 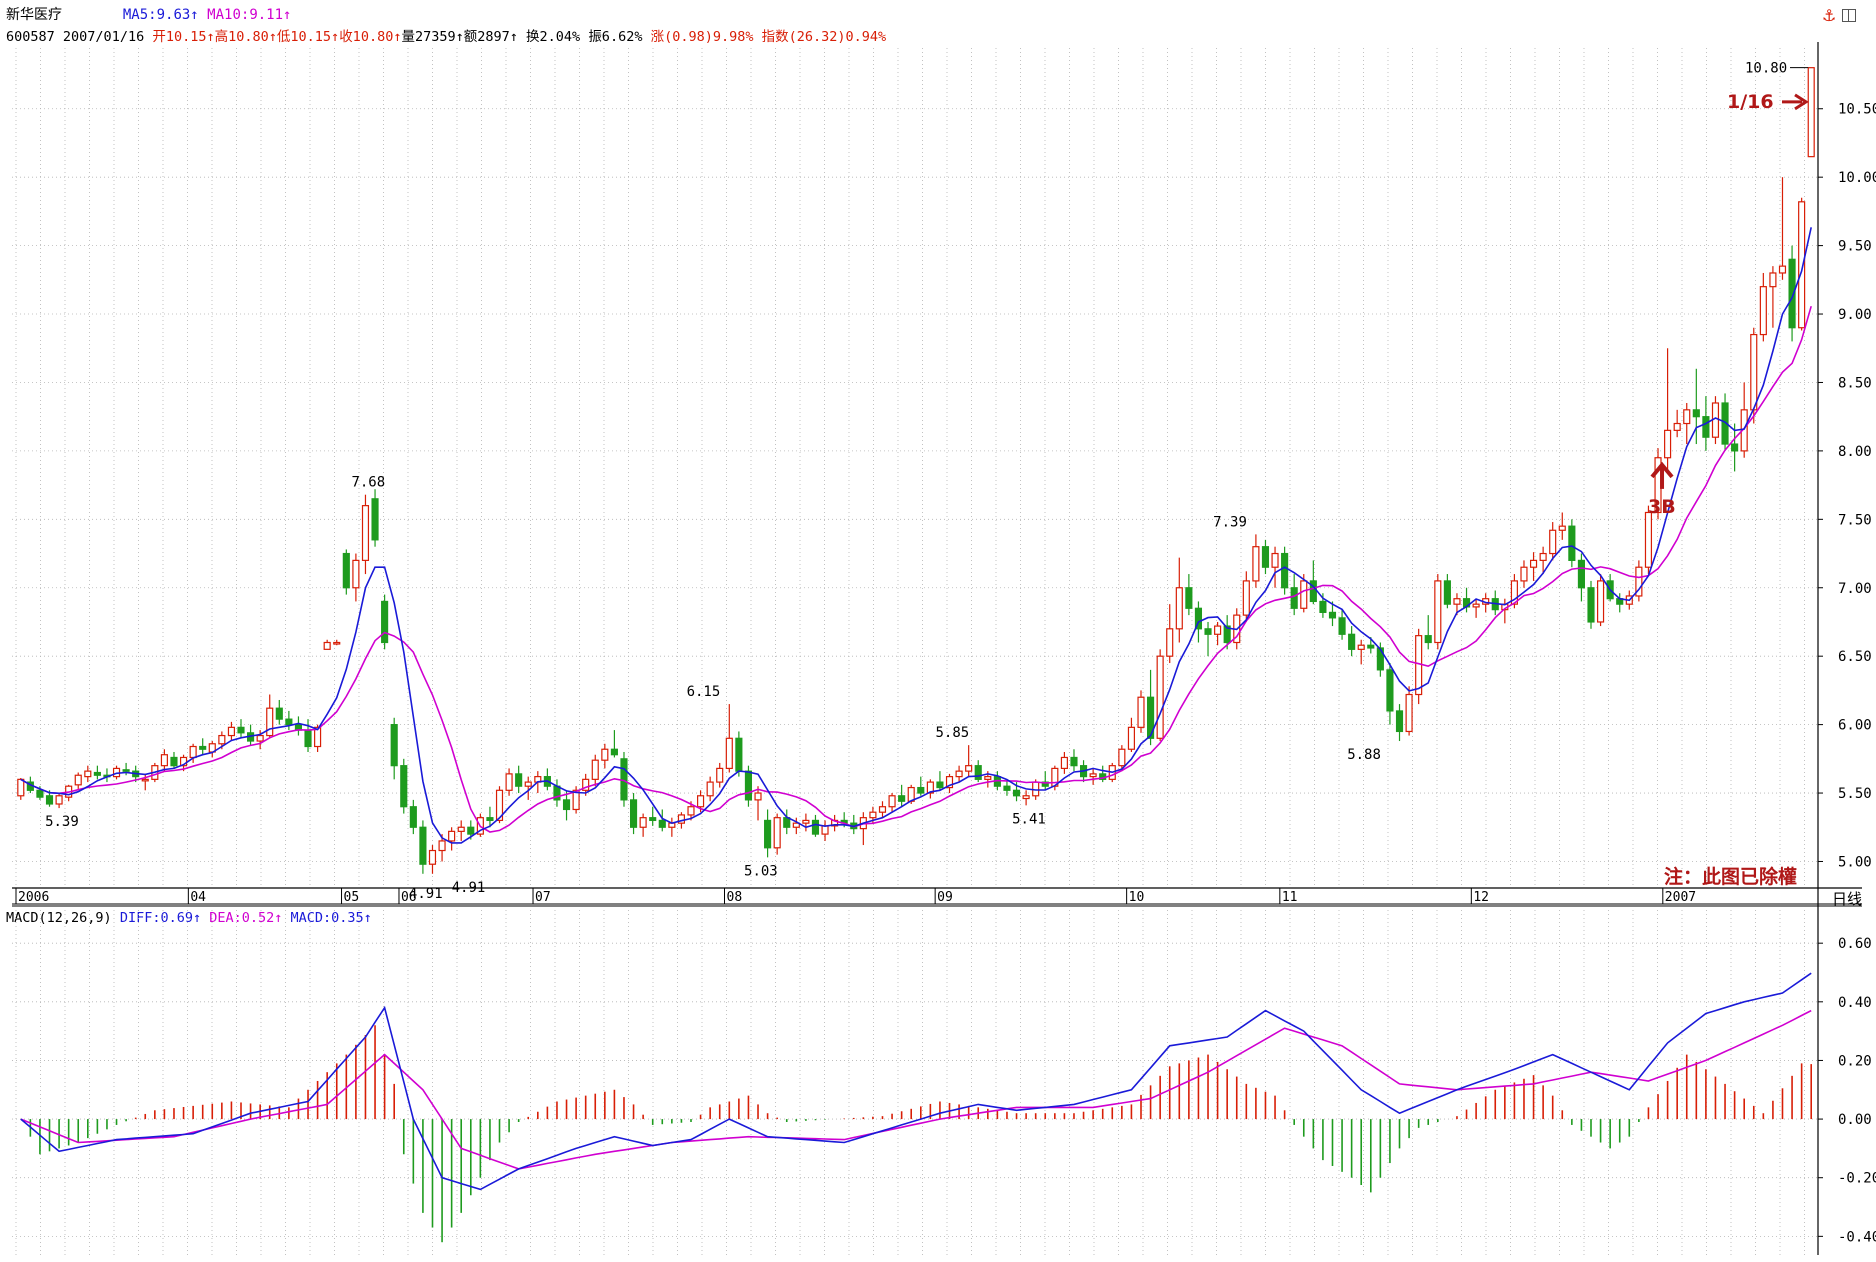 What do you see at coordinates (30, 37) in the screenshot?
I see `stock-code: 600587` at bounding box center [30, 37].